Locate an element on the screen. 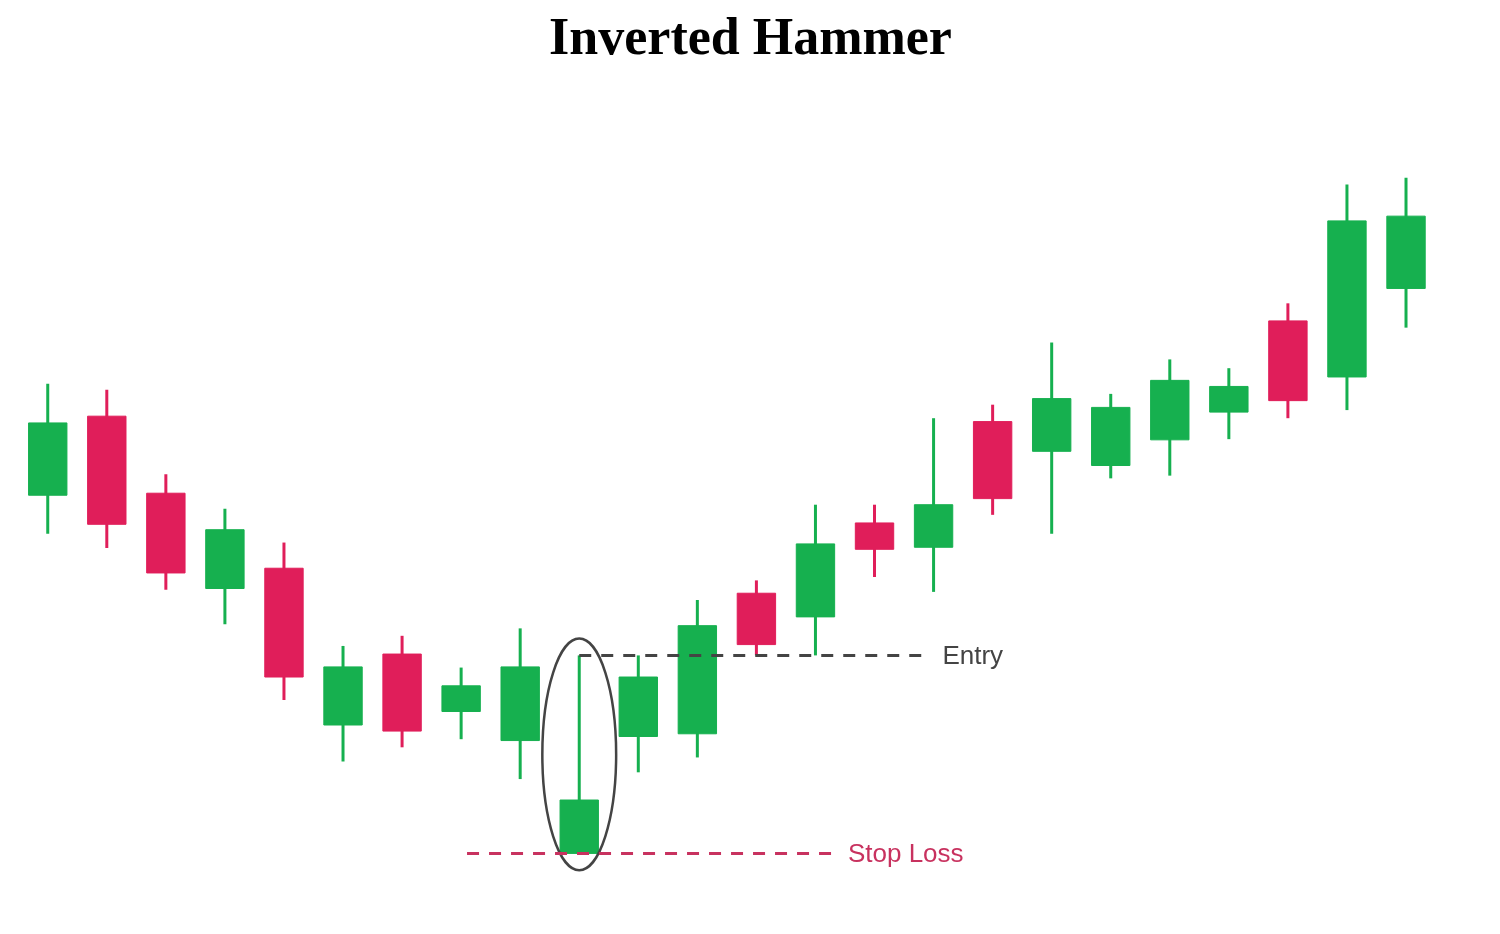 The height and width of the screenshot is (934, 1500). ref-line-label: Stop Loss is located at coordinates (905, 853).